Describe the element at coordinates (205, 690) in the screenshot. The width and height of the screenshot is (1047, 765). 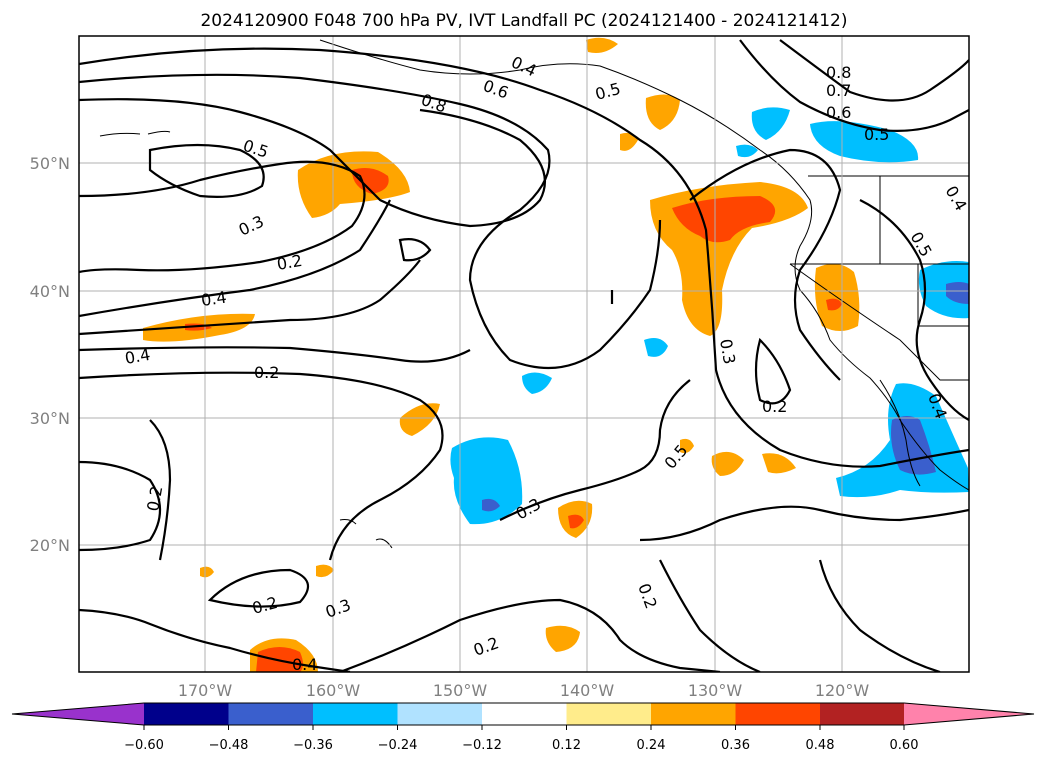
I see `lon-label: 170°W` at that location.